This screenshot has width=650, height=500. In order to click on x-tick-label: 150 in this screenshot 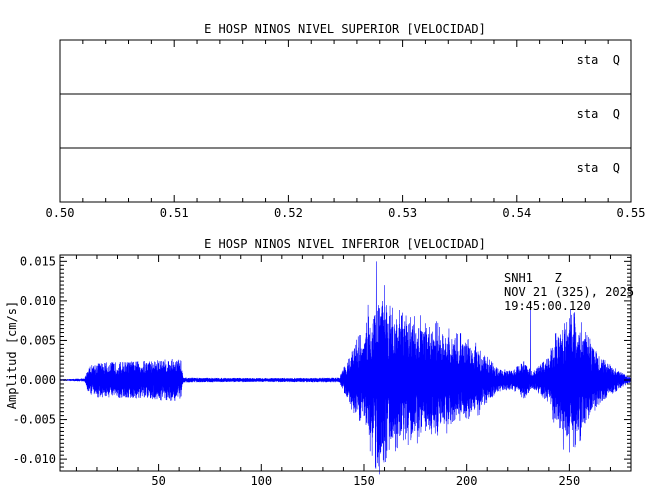, I will do `click(364, 481)`.